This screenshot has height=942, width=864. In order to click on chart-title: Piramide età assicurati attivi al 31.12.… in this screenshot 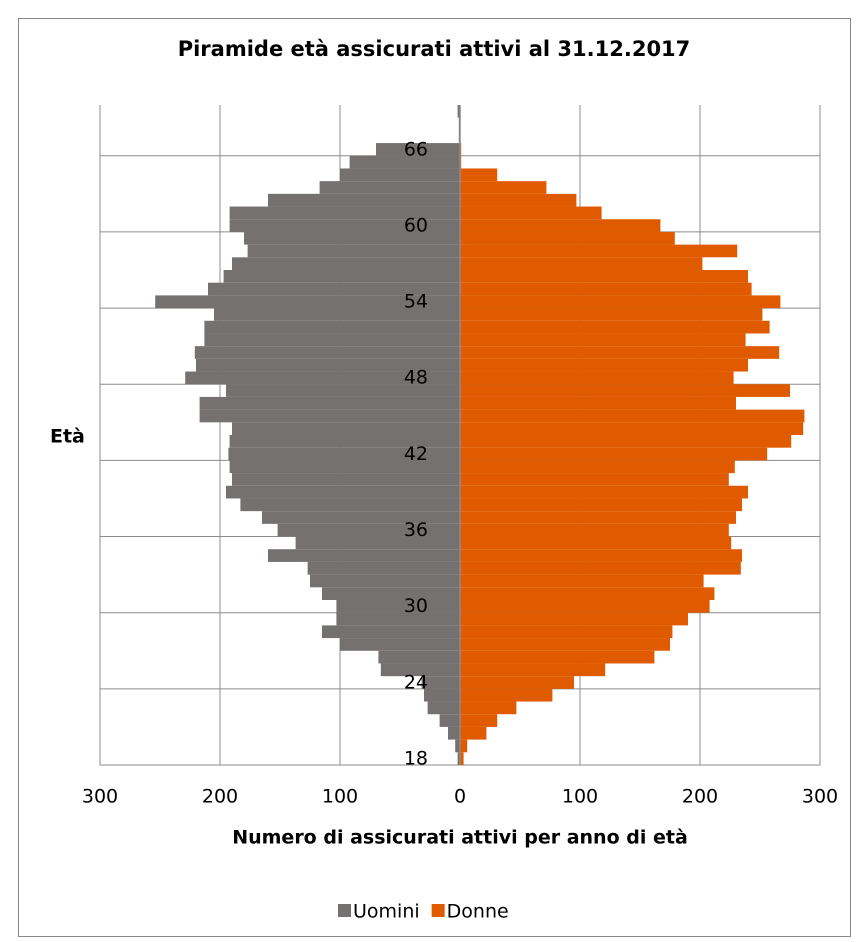, I will do `click(434, 49)`.